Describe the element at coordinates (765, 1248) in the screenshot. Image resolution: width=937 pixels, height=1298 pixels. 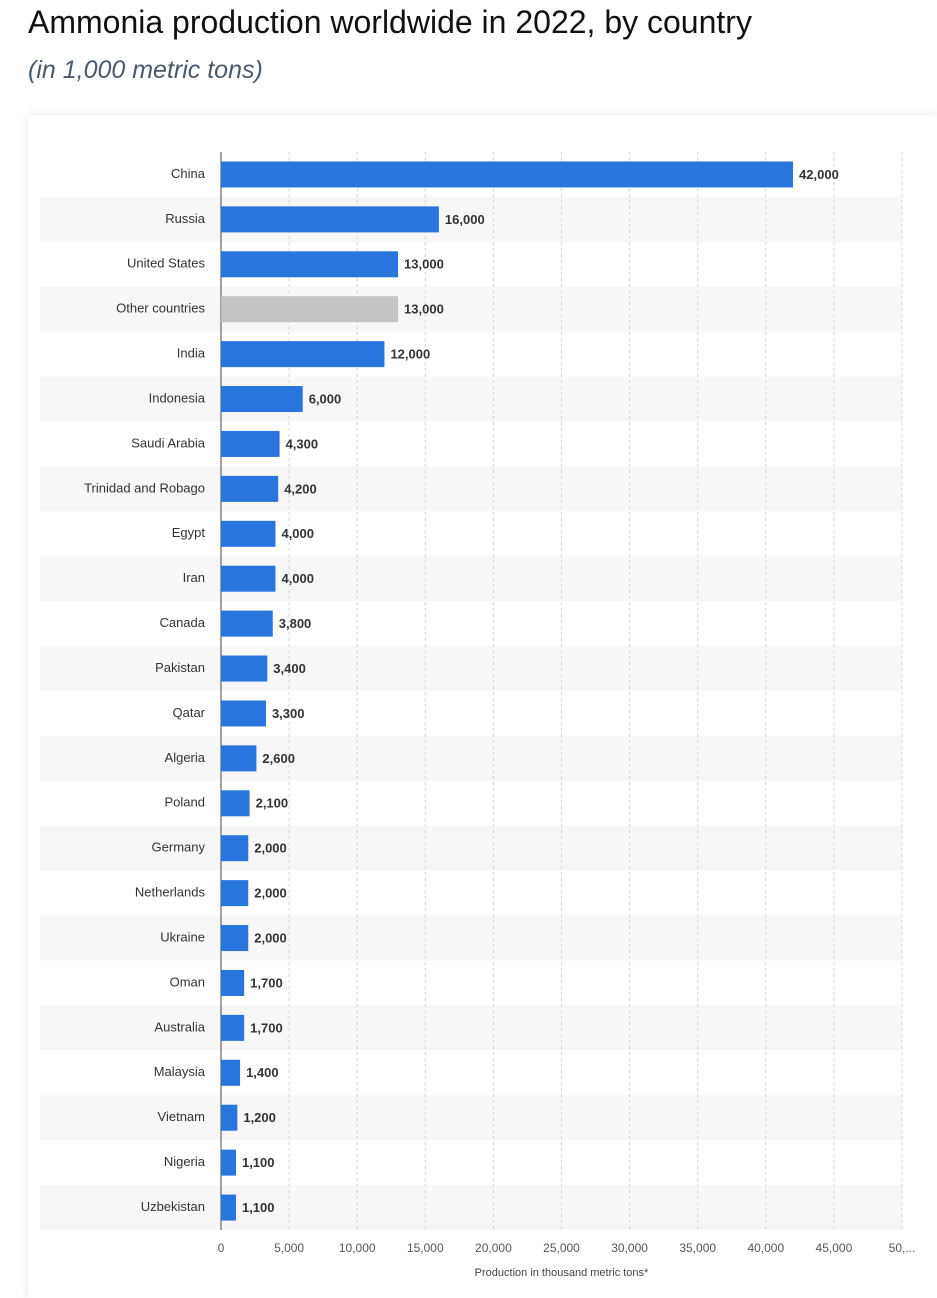
I see `x-tick-label: 40,000` at that location.